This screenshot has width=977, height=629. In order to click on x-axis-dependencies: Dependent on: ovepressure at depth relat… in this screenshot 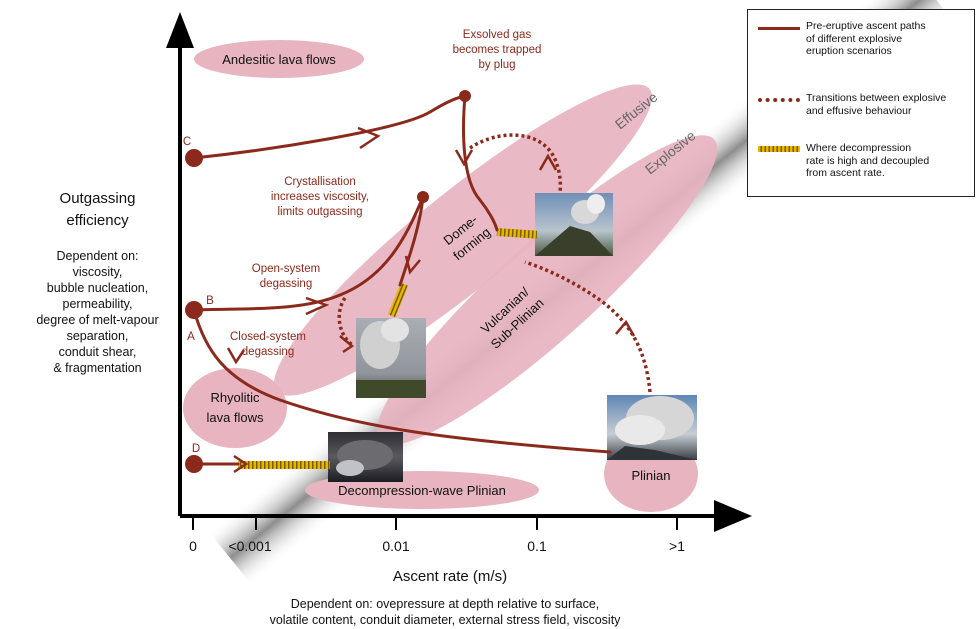, I will do `click(445, 612)`.